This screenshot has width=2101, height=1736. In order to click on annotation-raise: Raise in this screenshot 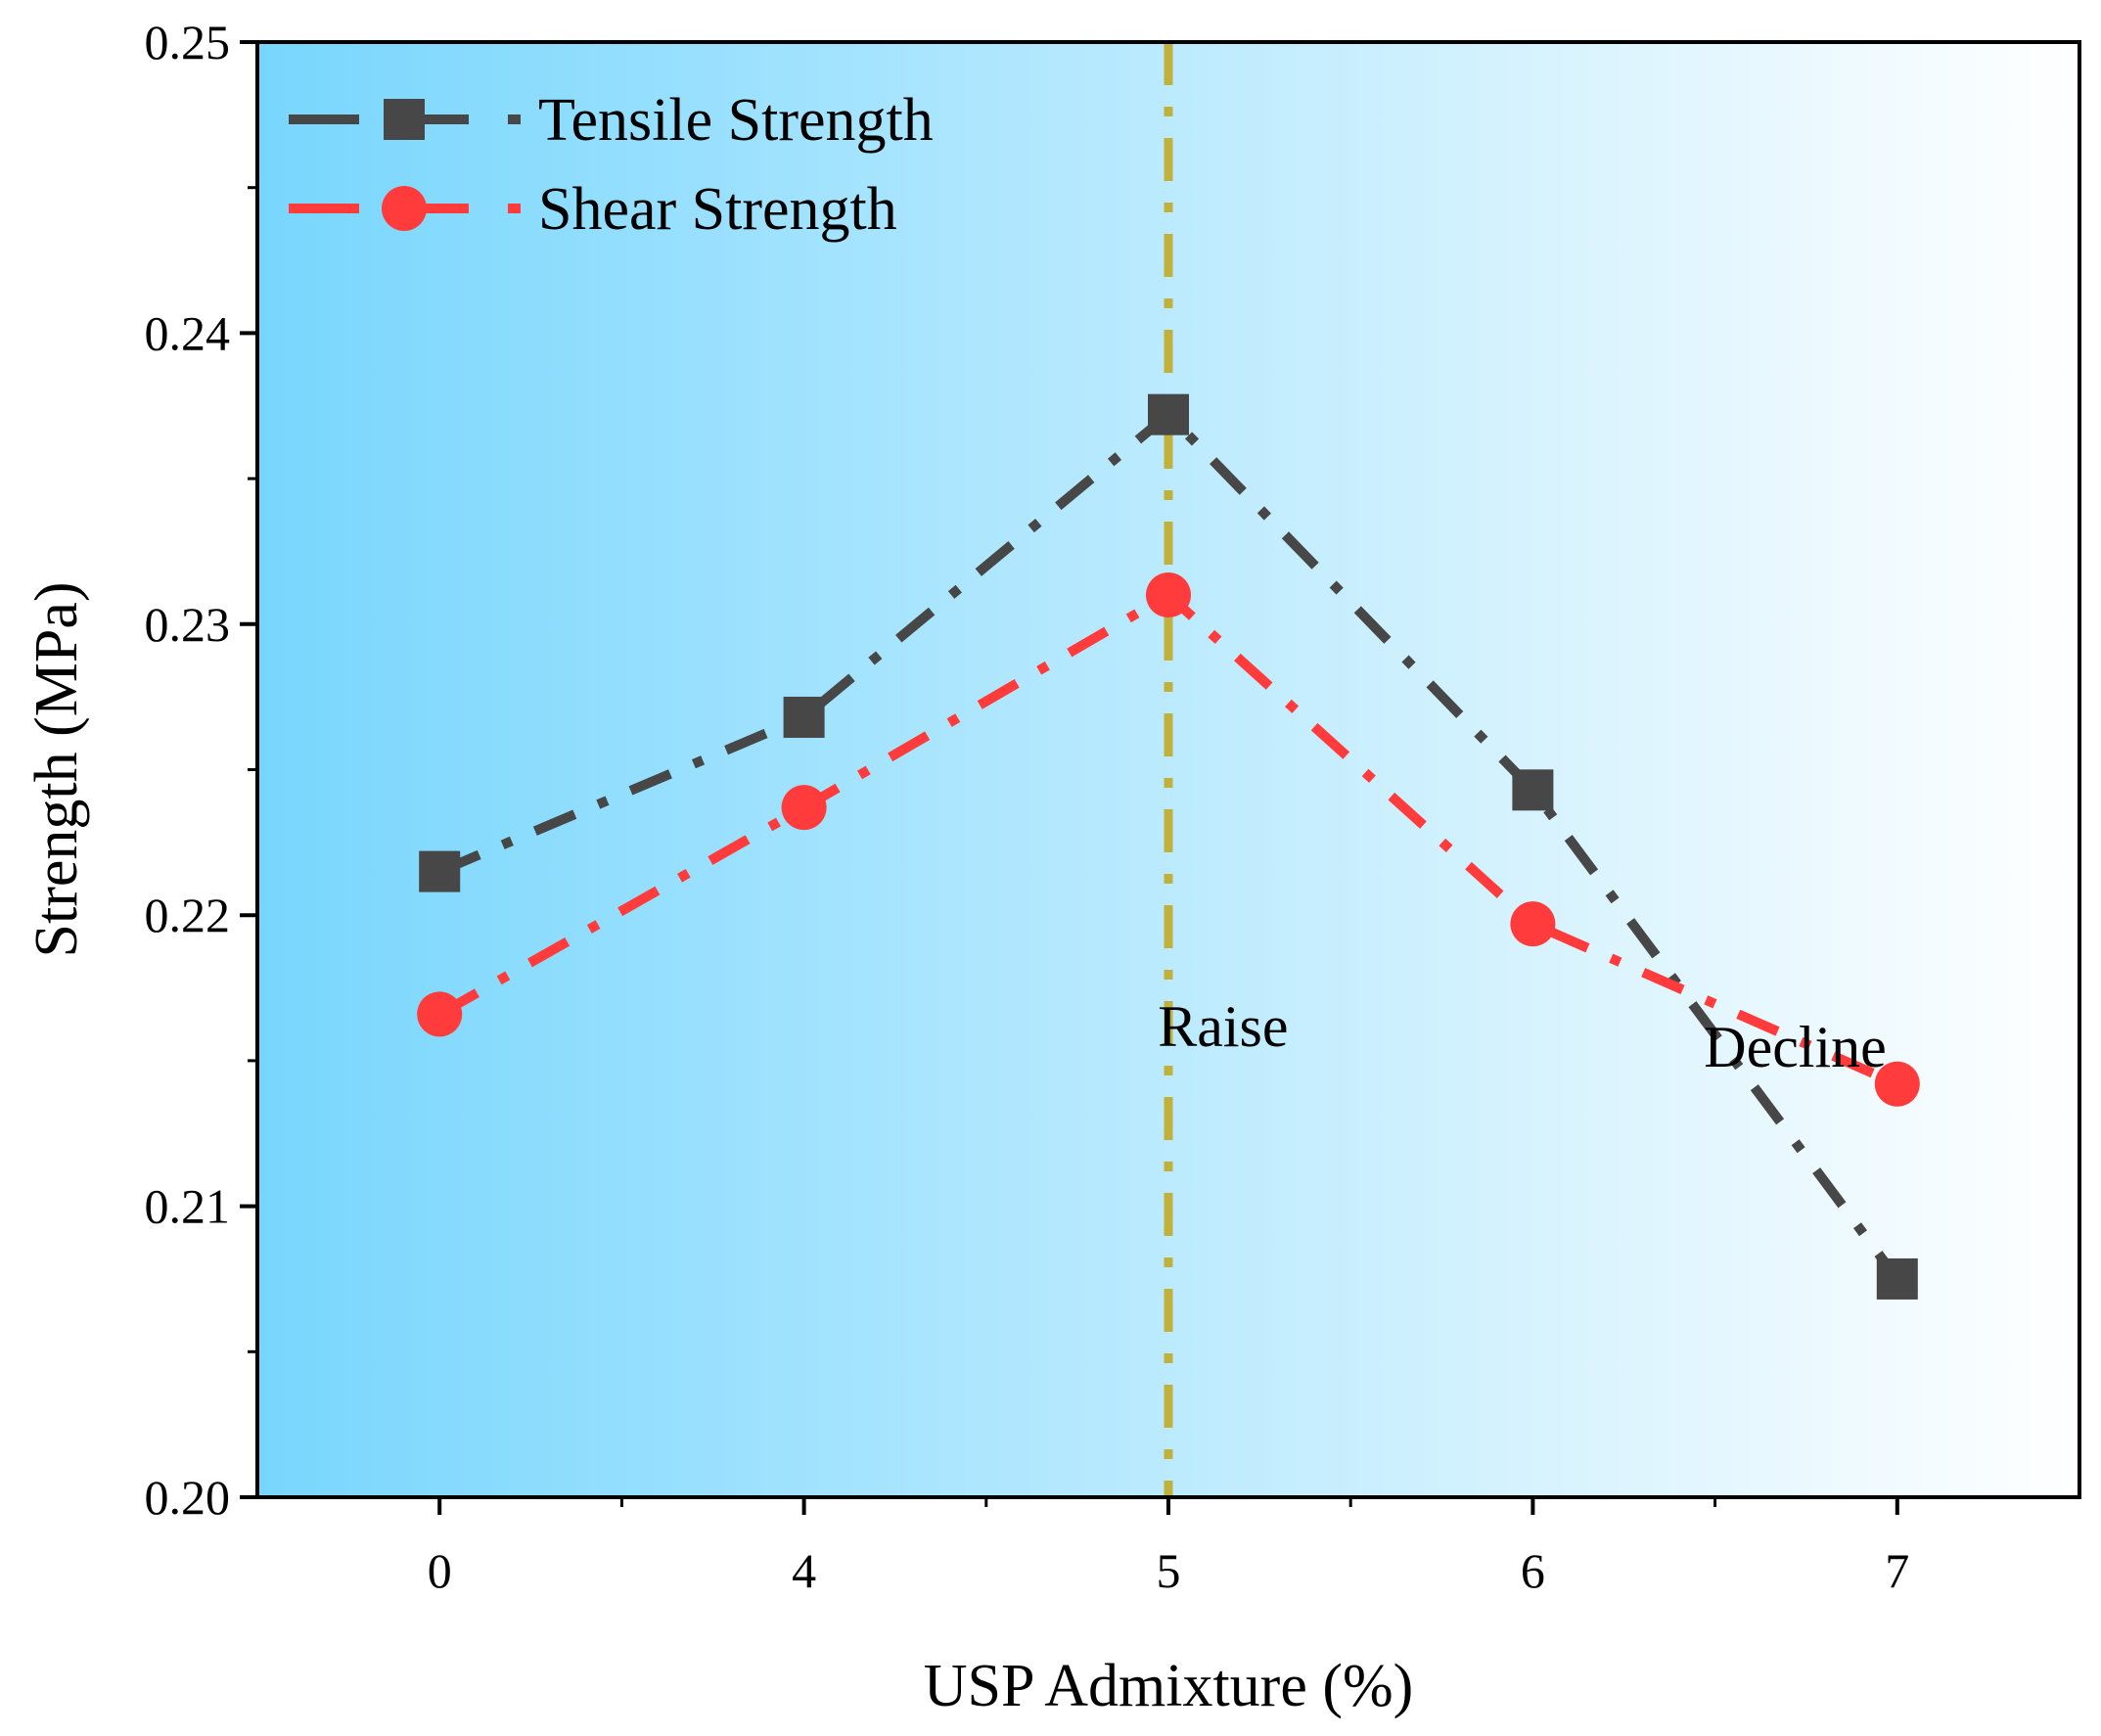, I will do `click(1223, 1026)`.